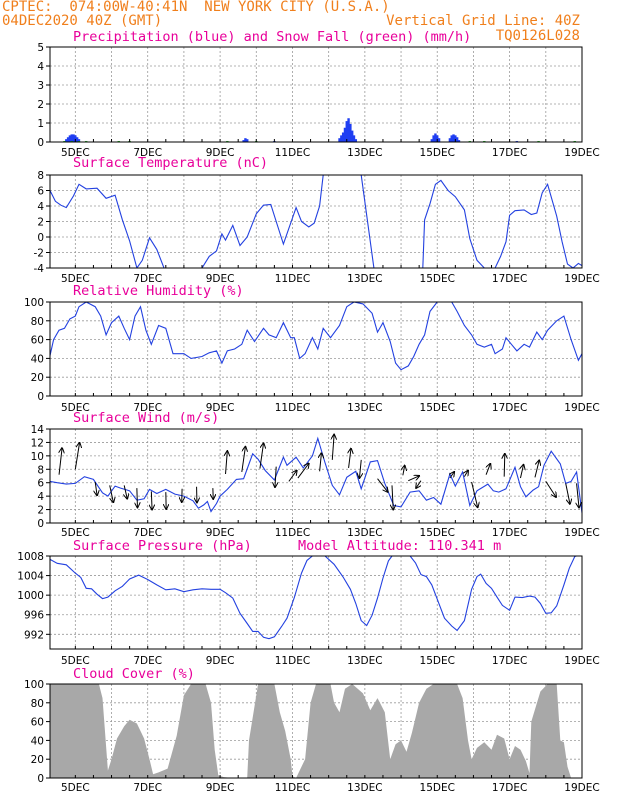 This screenshot has width=618, height=800. Describe the element at coordinates (30, 596) in the screenshot. I see `y-tick-label: 1000` at that location.